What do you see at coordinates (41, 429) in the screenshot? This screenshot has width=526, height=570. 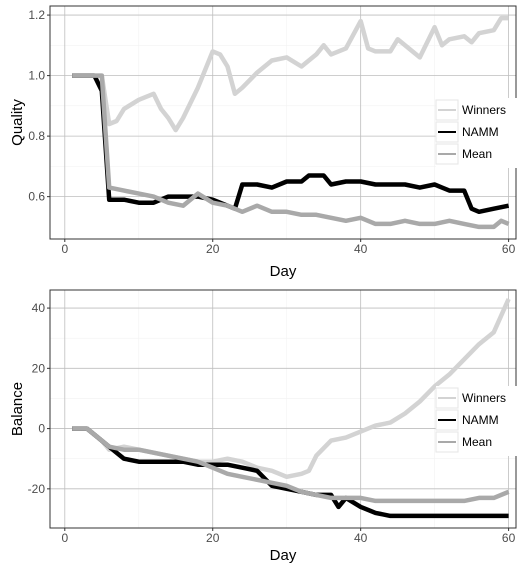 I see `y-tick-label: 0` at bounding box center [41, 429].